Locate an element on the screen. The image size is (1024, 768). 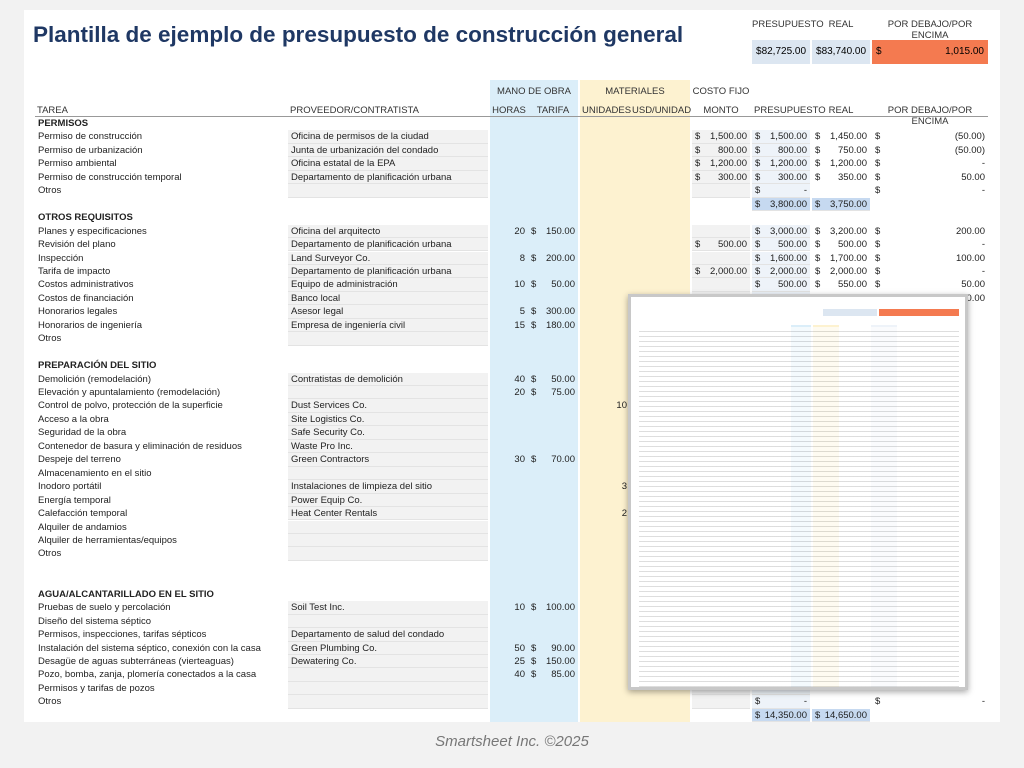
fixed-cell: $1,200.00 is located at coordinates (721, 163).